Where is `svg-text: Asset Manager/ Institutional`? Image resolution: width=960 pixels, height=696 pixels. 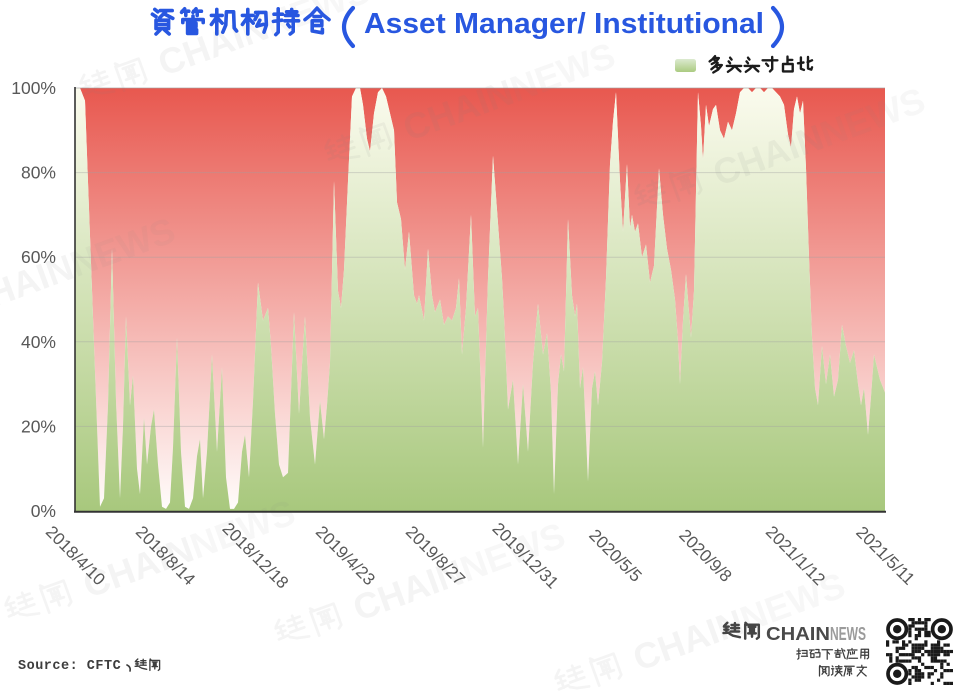 svg-text: Asset Manager/ Institutional is located at coordinates (564, 24).